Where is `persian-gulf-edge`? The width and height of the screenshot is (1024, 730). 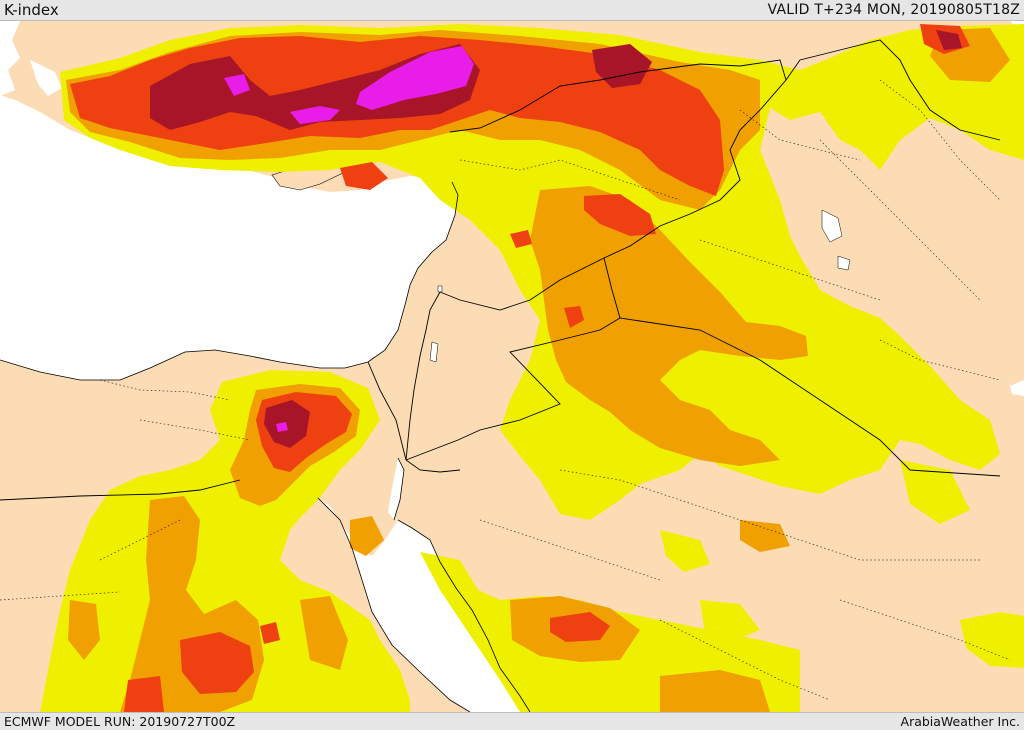 persian-gulf-edge is located at coordinates (1017, 388).